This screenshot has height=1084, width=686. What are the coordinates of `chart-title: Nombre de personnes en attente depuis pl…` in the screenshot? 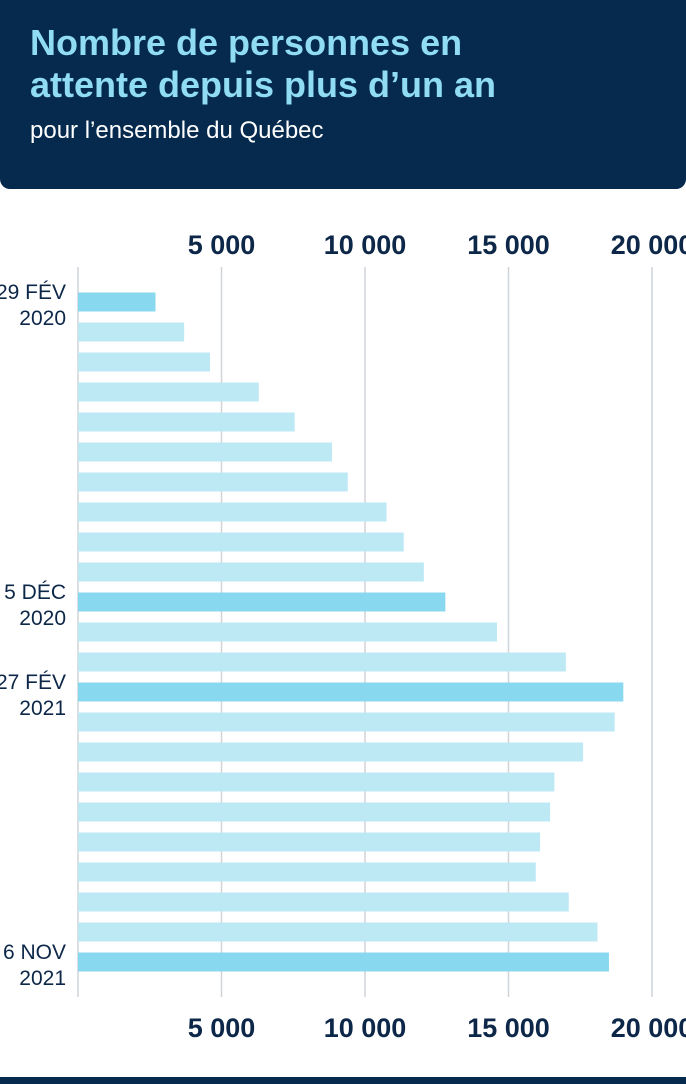 It's located at (343, 64).